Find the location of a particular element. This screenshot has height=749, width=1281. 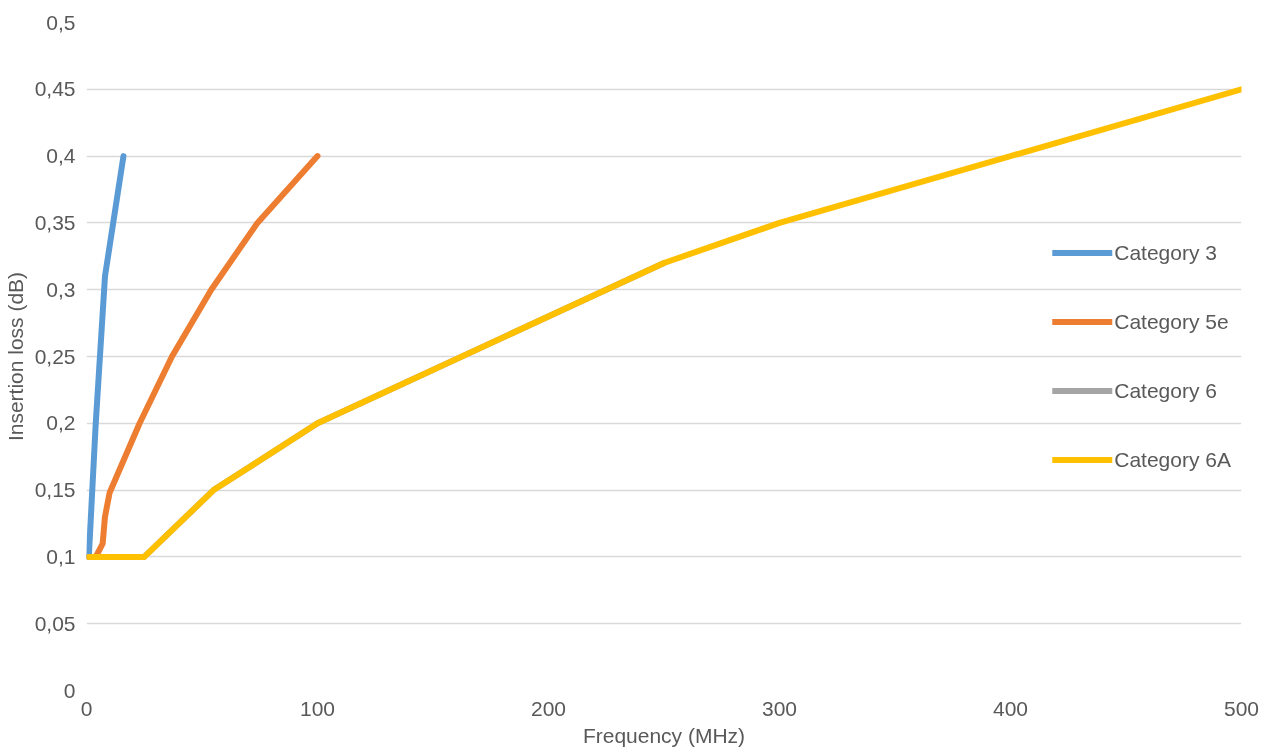

x-axis-title: Frequency (MHz) is located at coordinates (664, 735).